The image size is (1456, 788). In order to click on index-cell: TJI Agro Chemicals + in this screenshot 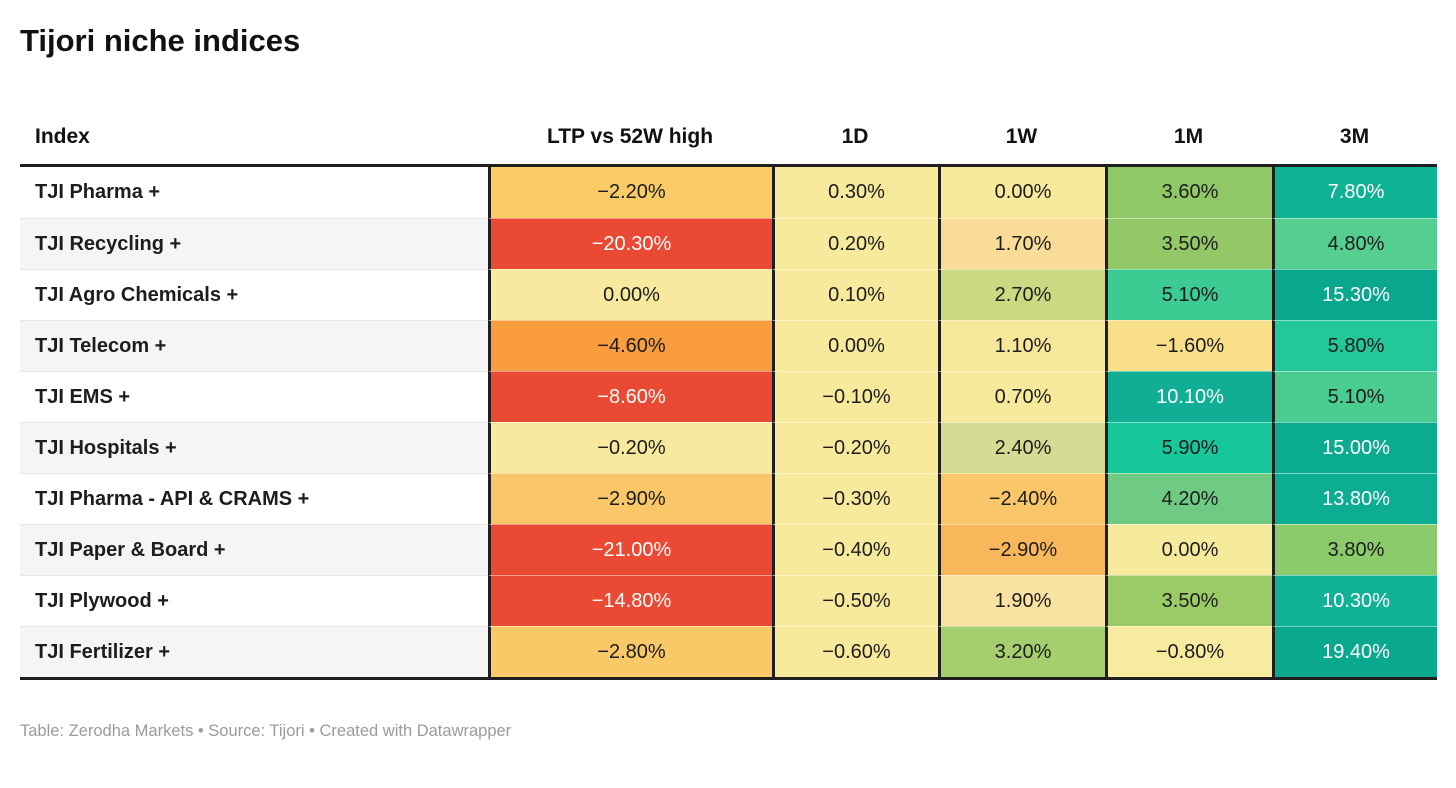, I will do `click(254, 294)`.